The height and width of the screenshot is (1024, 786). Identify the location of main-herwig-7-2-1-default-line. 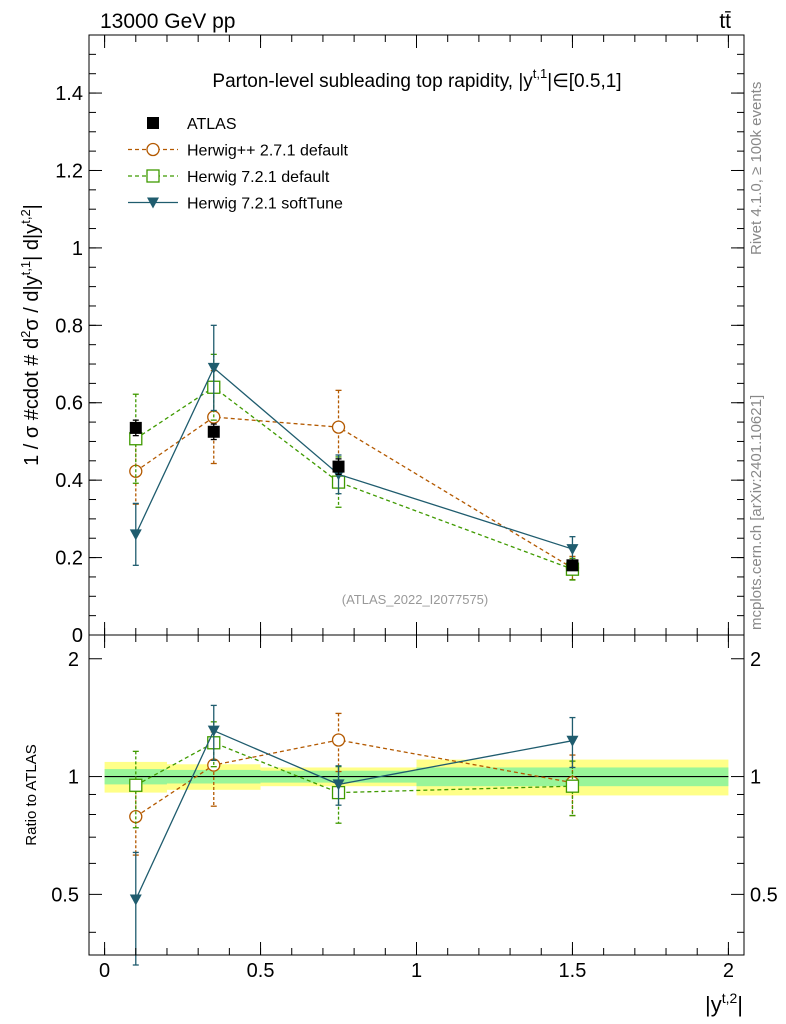
(354, 478).